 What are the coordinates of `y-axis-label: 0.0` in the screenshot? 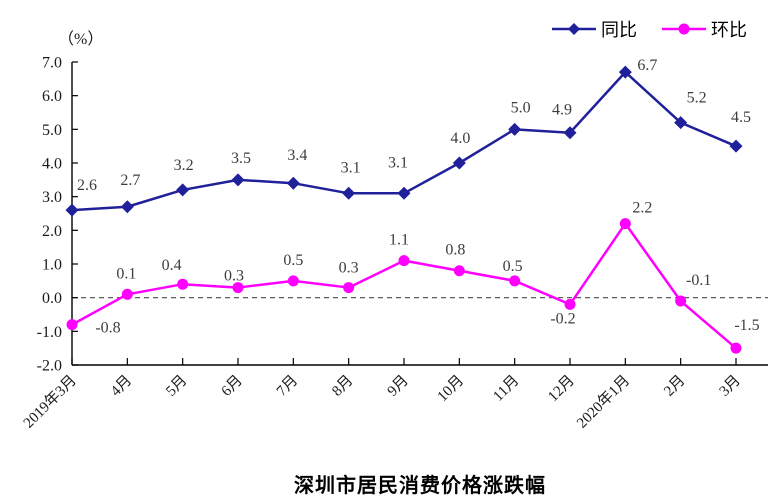 It's located at (52, 298).